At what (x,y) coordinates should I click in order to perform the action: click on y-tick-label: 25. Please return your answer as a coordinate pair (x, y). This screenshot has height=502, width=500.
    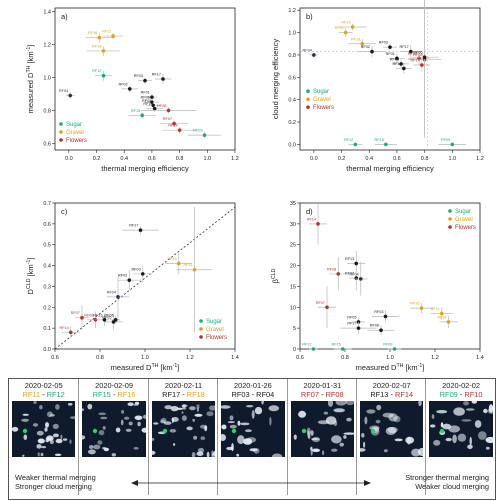
    Looking at the image, I should click on (293, 246).